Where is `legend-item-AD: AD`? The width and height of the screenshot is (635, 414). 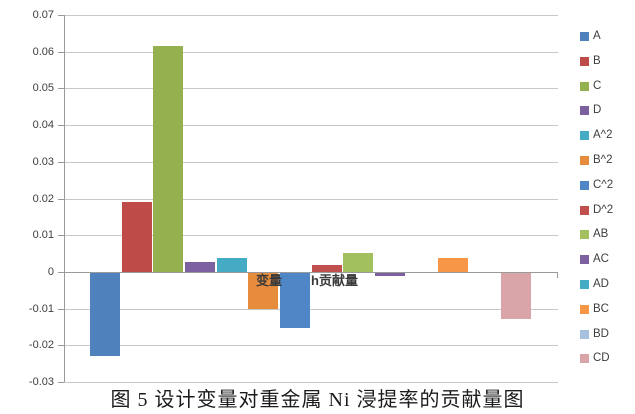
legend-item-AD: AD is located at coordinates (594, 284).